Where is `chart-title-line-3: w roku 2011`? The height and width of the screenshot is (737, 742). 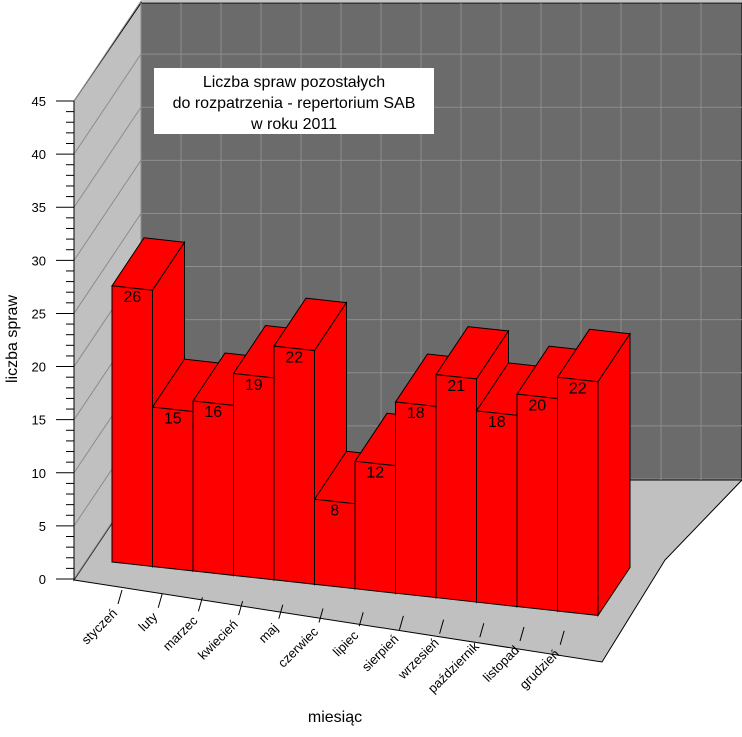
chart-title-line-3: w roku 2011 is located at coordinates (293, 124).